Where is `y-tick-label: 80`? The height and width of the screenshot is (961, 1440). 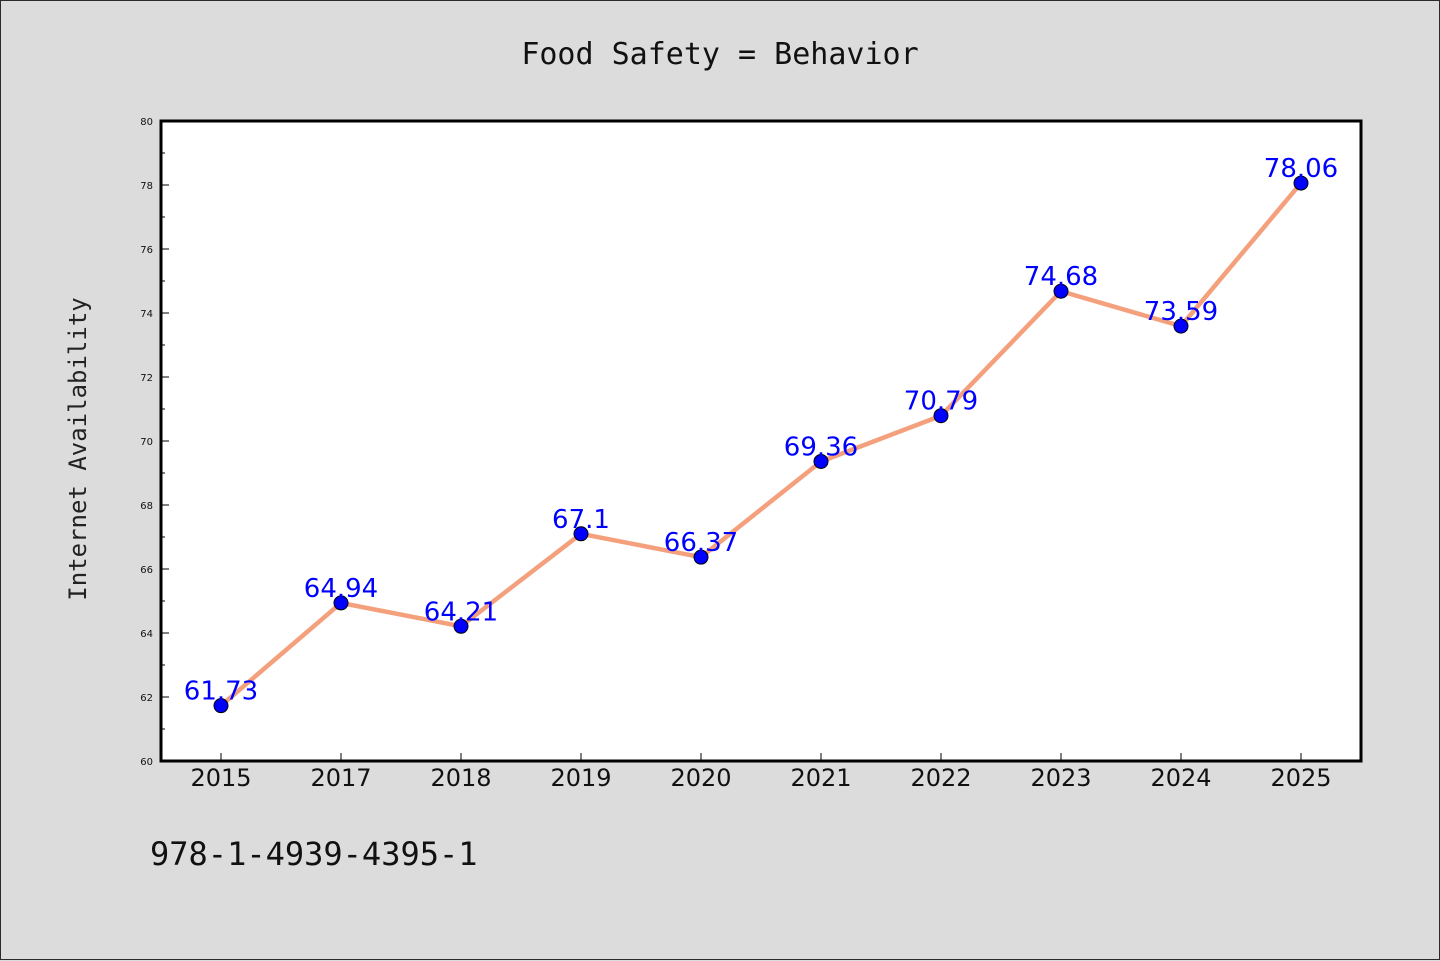 y-tick-label: 80 is located at coordinates (146, 122).